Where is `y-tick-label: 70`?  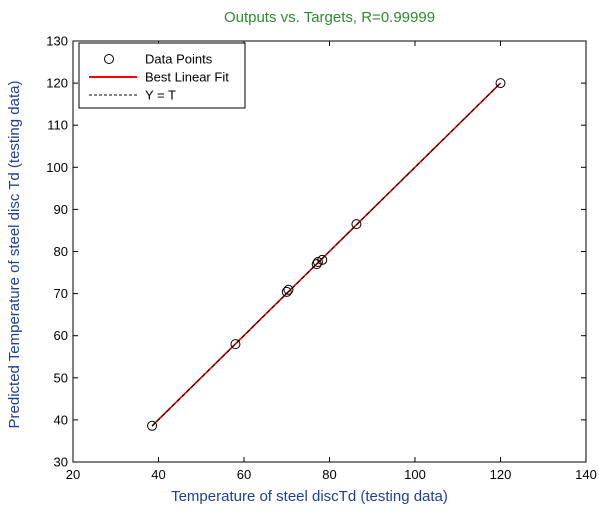 y-tick-label: 70 is located at coordinates (61, 293).